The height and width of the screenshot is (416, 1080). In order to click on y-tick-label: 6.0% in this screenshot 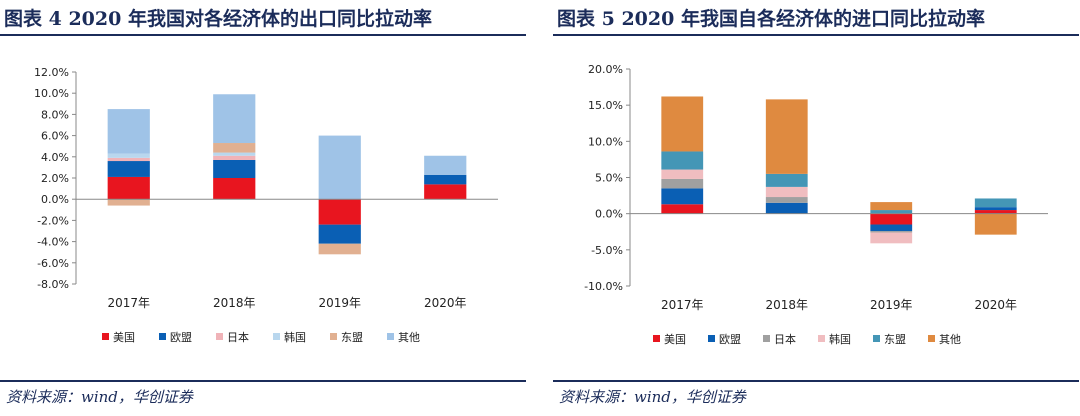, I will do `click(55, 136)`.